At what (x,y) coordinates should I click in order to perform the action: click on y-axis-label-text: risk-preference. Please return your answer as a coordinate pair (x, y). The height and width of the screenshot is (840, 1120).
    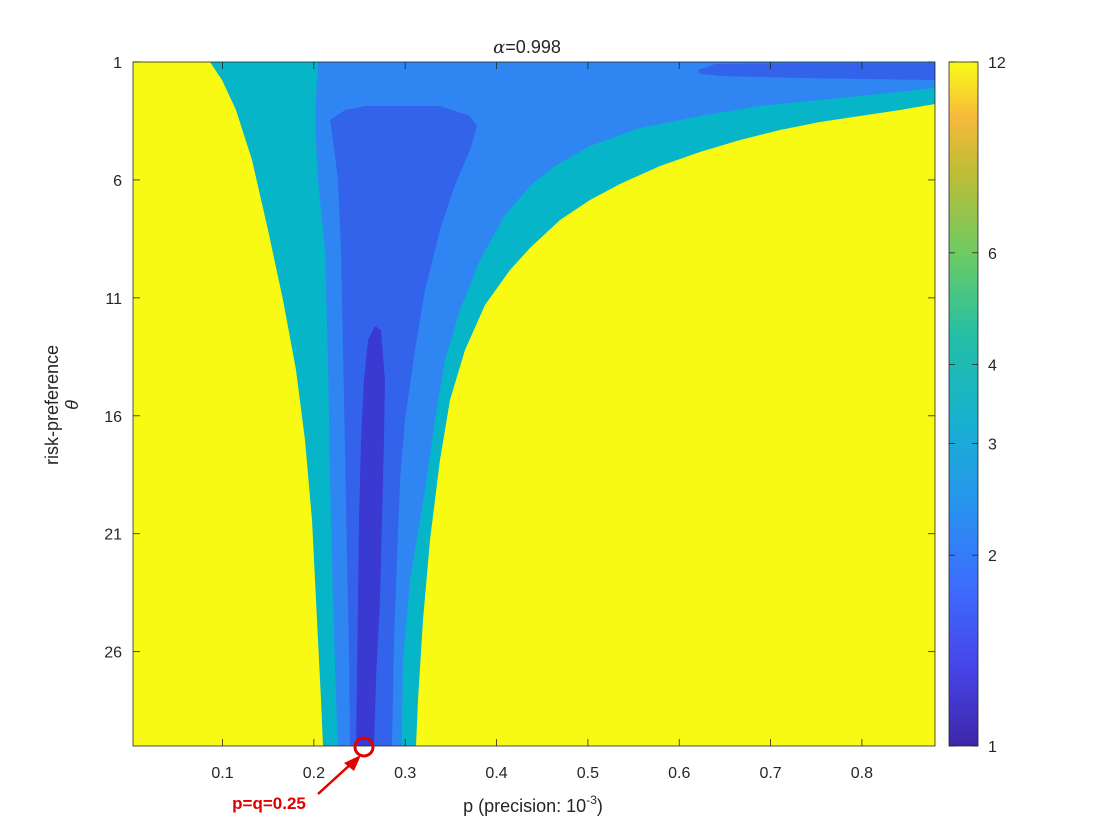
    Looking at the image, I should click on (52, 405).